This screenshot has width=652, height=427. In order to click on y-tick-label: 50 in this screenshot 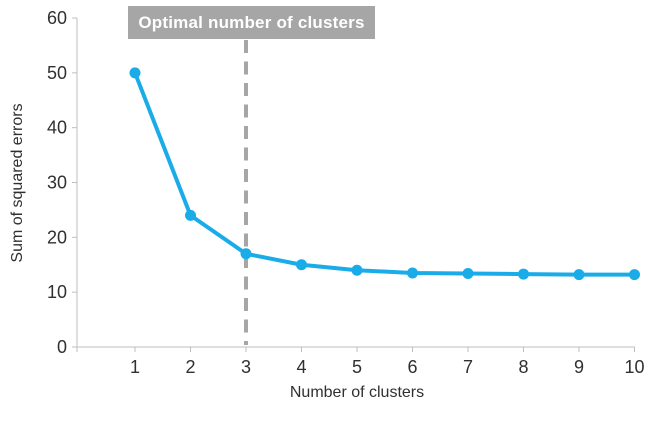, I will do `click(57, 73)`.